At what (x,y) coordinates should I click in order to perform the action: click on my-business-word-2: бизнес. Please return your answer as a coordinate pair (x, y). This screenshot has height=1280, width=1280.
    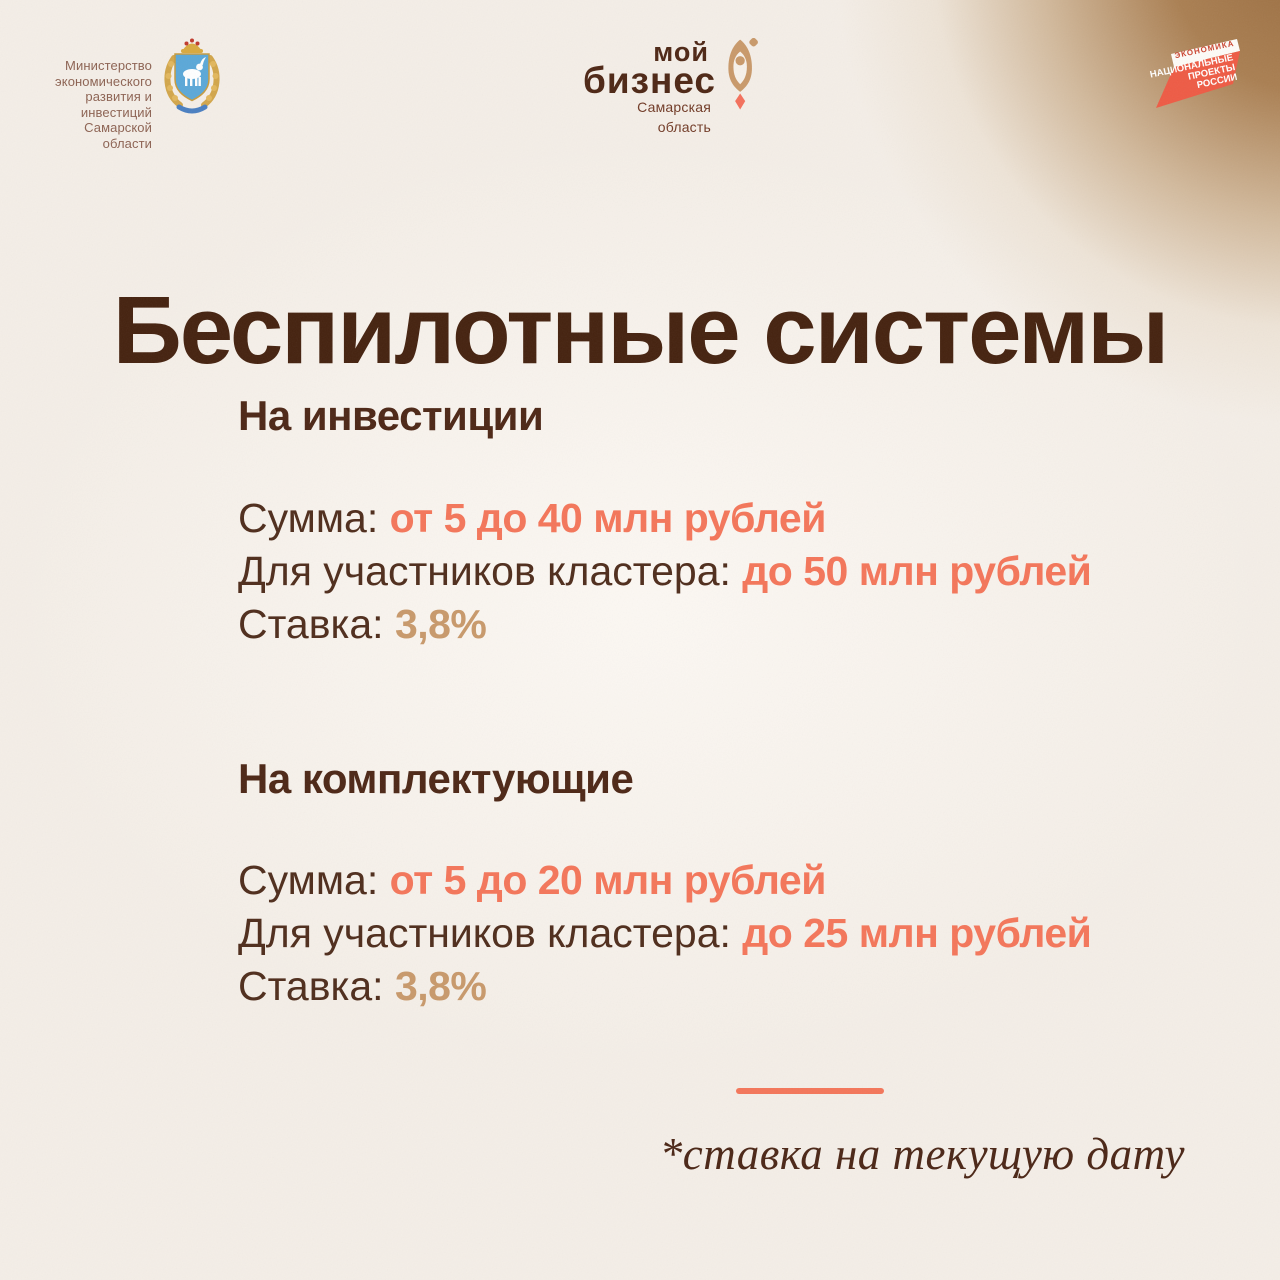
    Looking at the image, I should click on (650, 80).